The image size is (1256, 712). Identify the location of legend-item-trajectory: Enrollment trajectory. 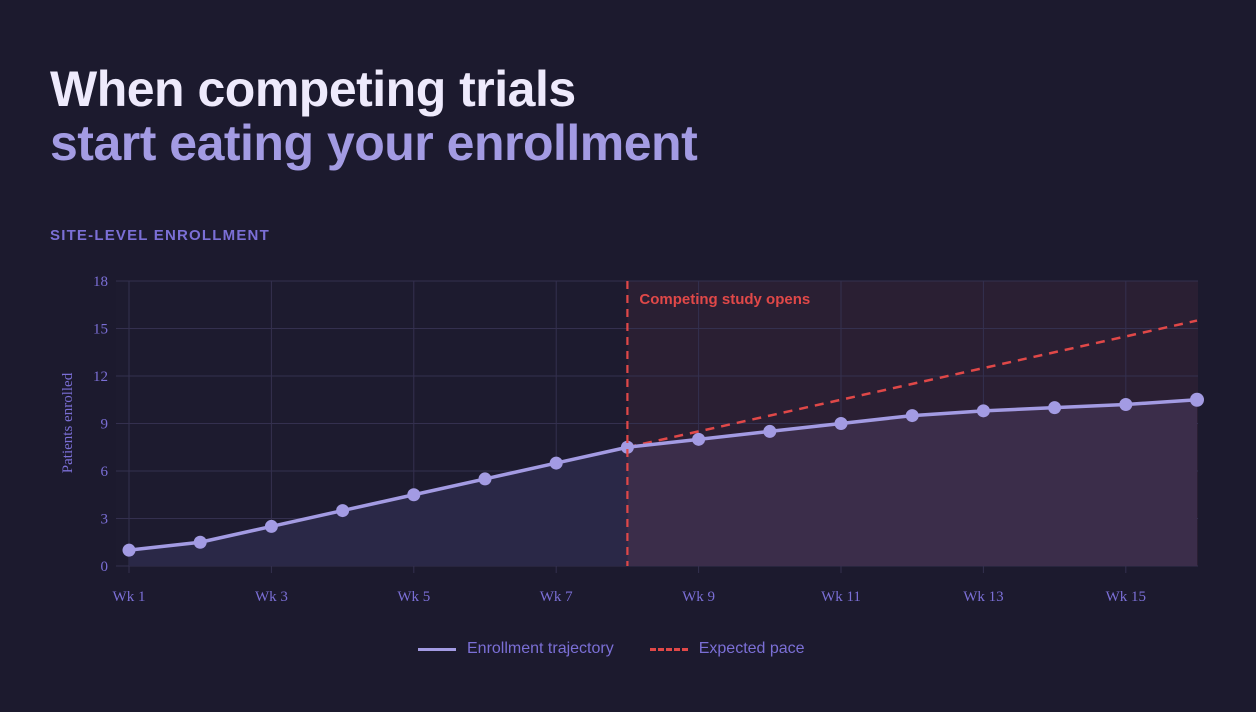
(516, 649).